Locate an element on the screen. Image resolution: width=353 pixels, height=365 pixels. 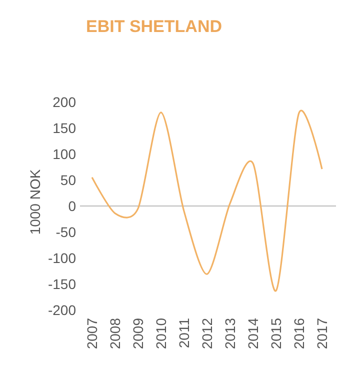
x-tick-label: 2017 is located at coordinates (322, 334).